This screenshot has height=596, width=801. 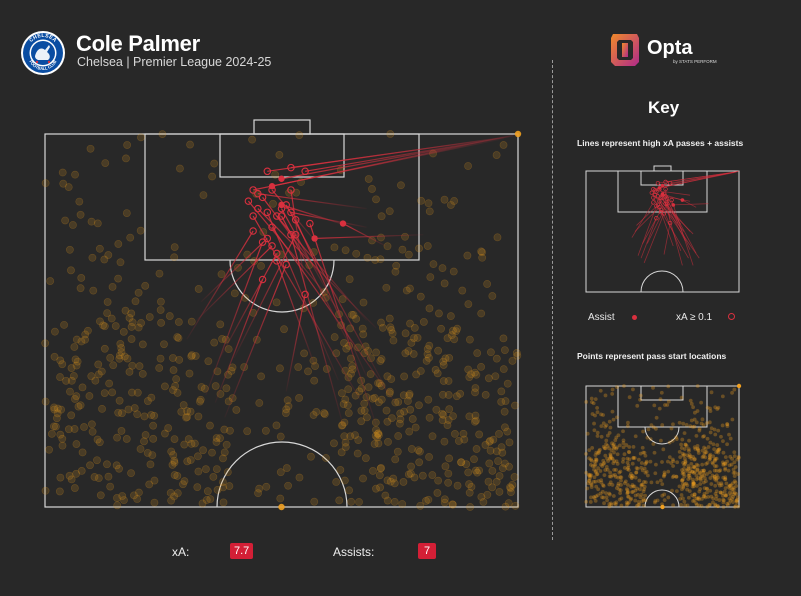 What do you see at coordinates (647, 219) in the screenshot?
I see `key-pass-line` at bounding box center [647, 219].